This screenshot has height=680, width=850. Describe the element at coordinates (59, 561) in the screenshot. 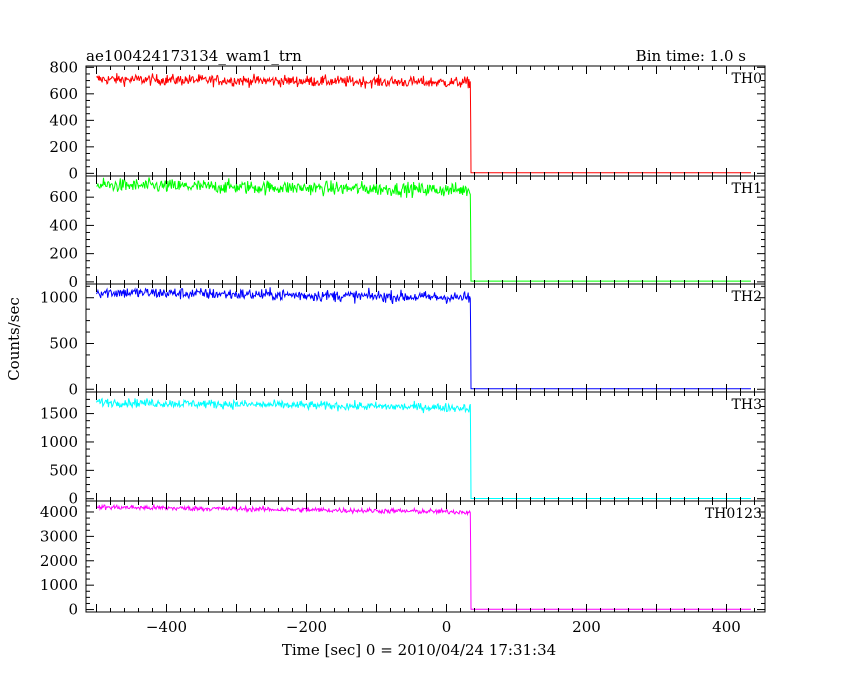

I see `y-tick-label: 2000` at that location.